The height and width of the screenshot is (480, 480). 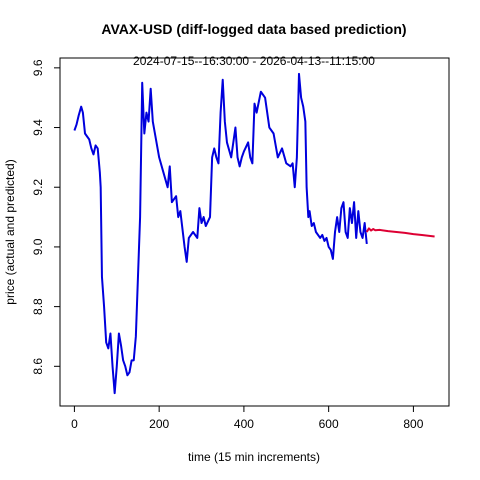 What do you see at coordinates (159, 424) in the screenshot?
I see `x-tick-label: 200` at bounding box center [159, 424].